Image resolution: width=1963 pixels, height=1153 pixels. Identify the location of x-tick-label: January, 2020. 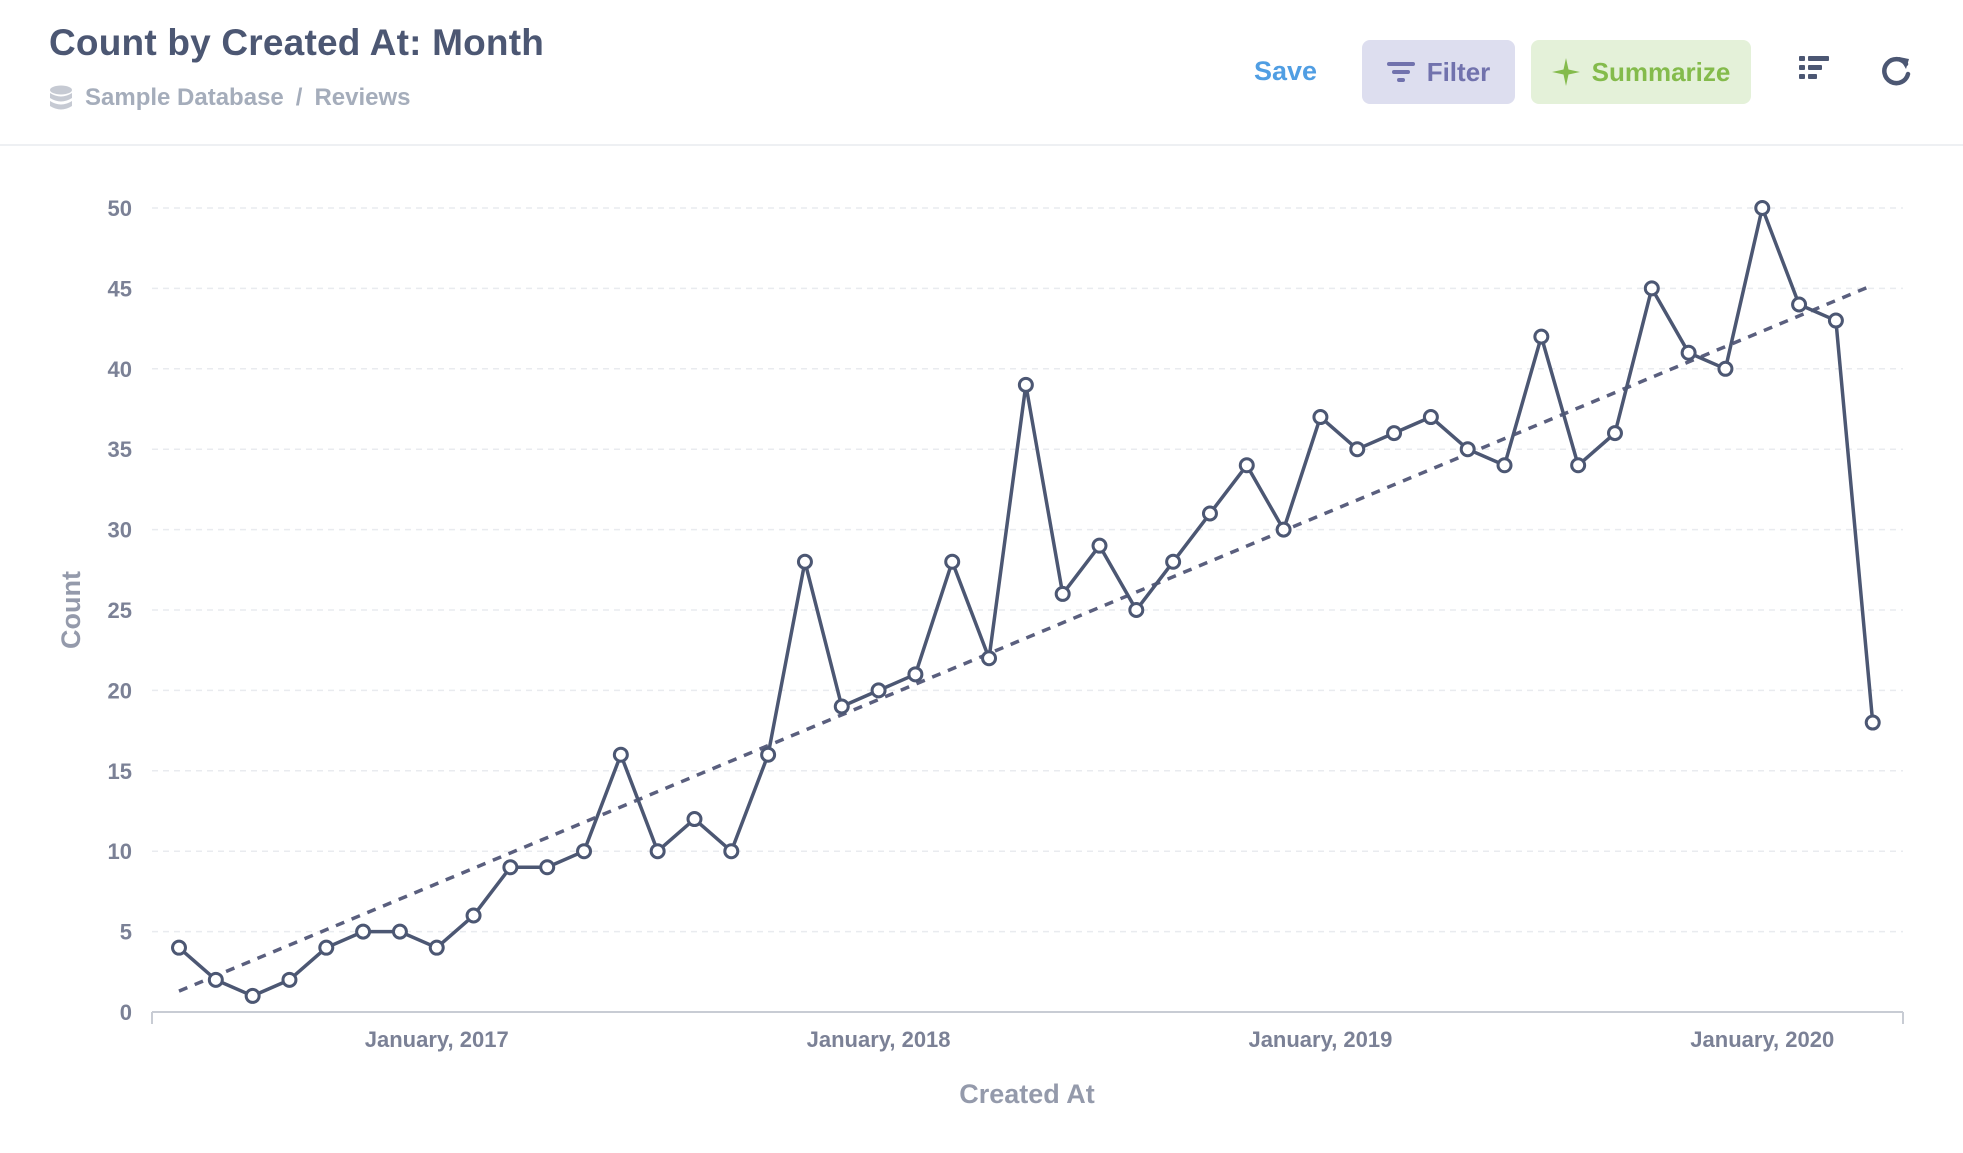
(1762, 1039).